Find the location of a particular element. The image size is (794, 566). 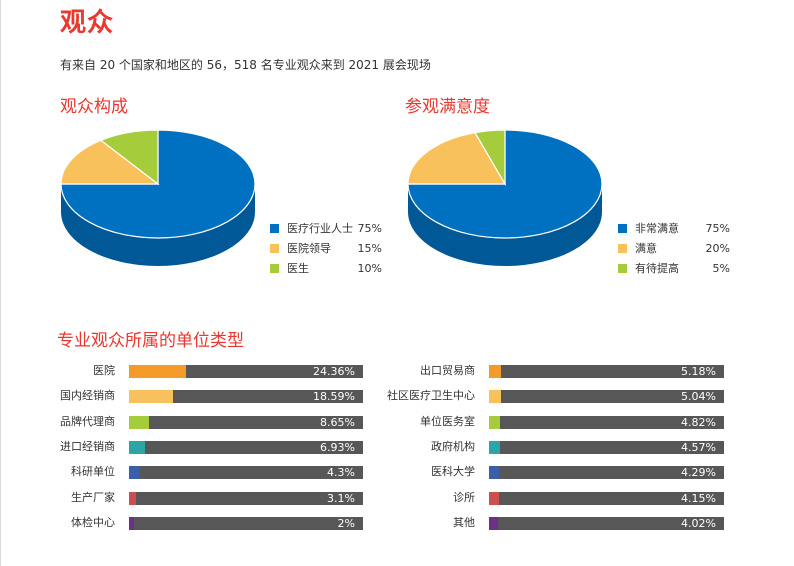

bar-row: 出口贸易商 5.18% is located at coordinates (572, 371).